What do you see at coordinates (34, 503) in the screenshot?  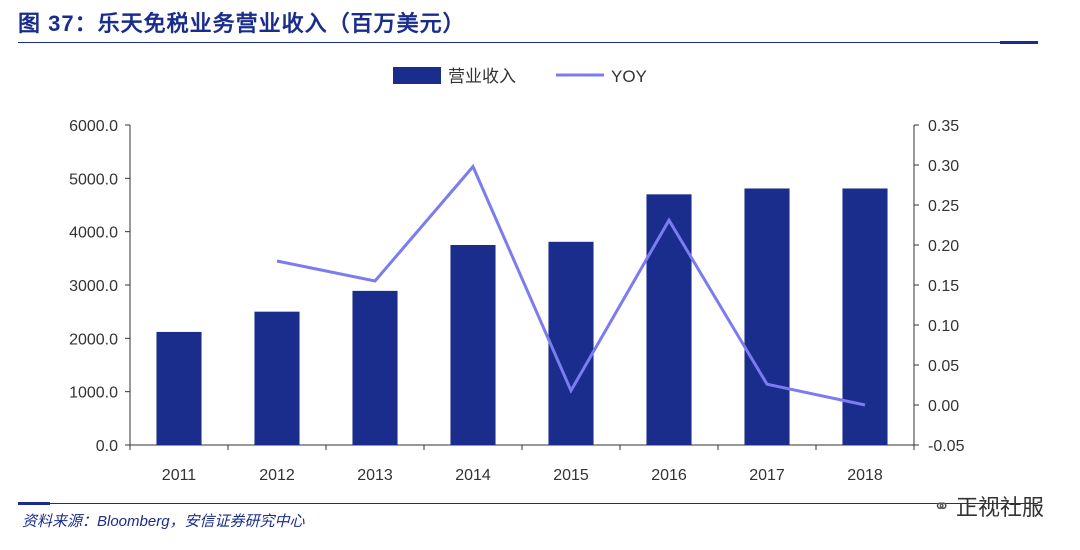 I see `bottom-divider-accent` at bounding box center [34, 503].